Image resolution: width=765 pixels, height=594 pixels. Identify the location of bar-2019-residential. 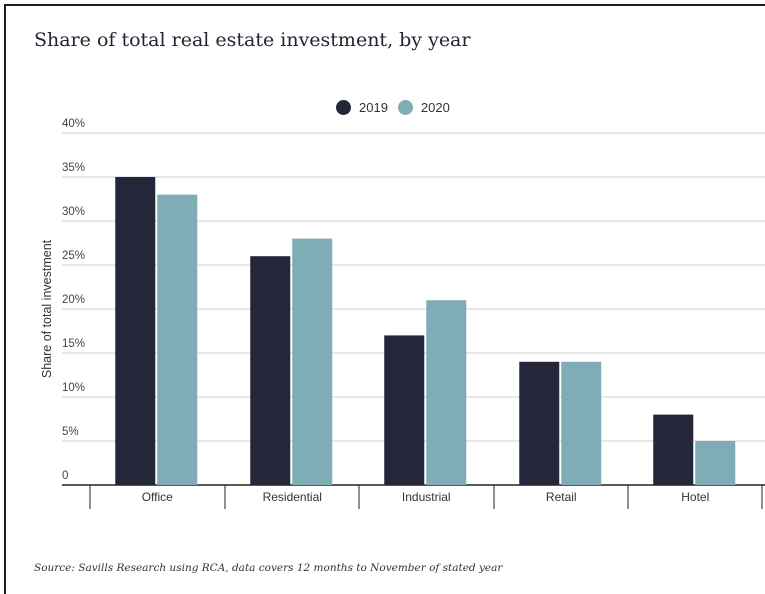
(270, 370).